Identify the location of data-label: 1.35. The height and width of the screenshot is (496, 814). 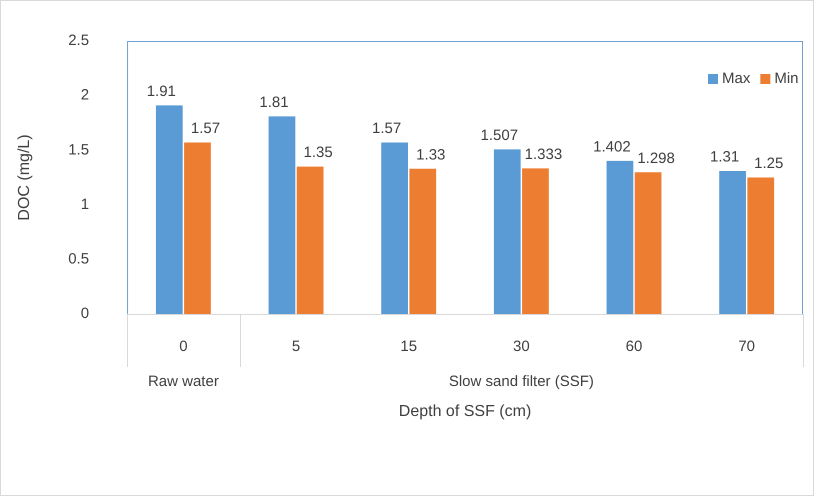
(318, 153).